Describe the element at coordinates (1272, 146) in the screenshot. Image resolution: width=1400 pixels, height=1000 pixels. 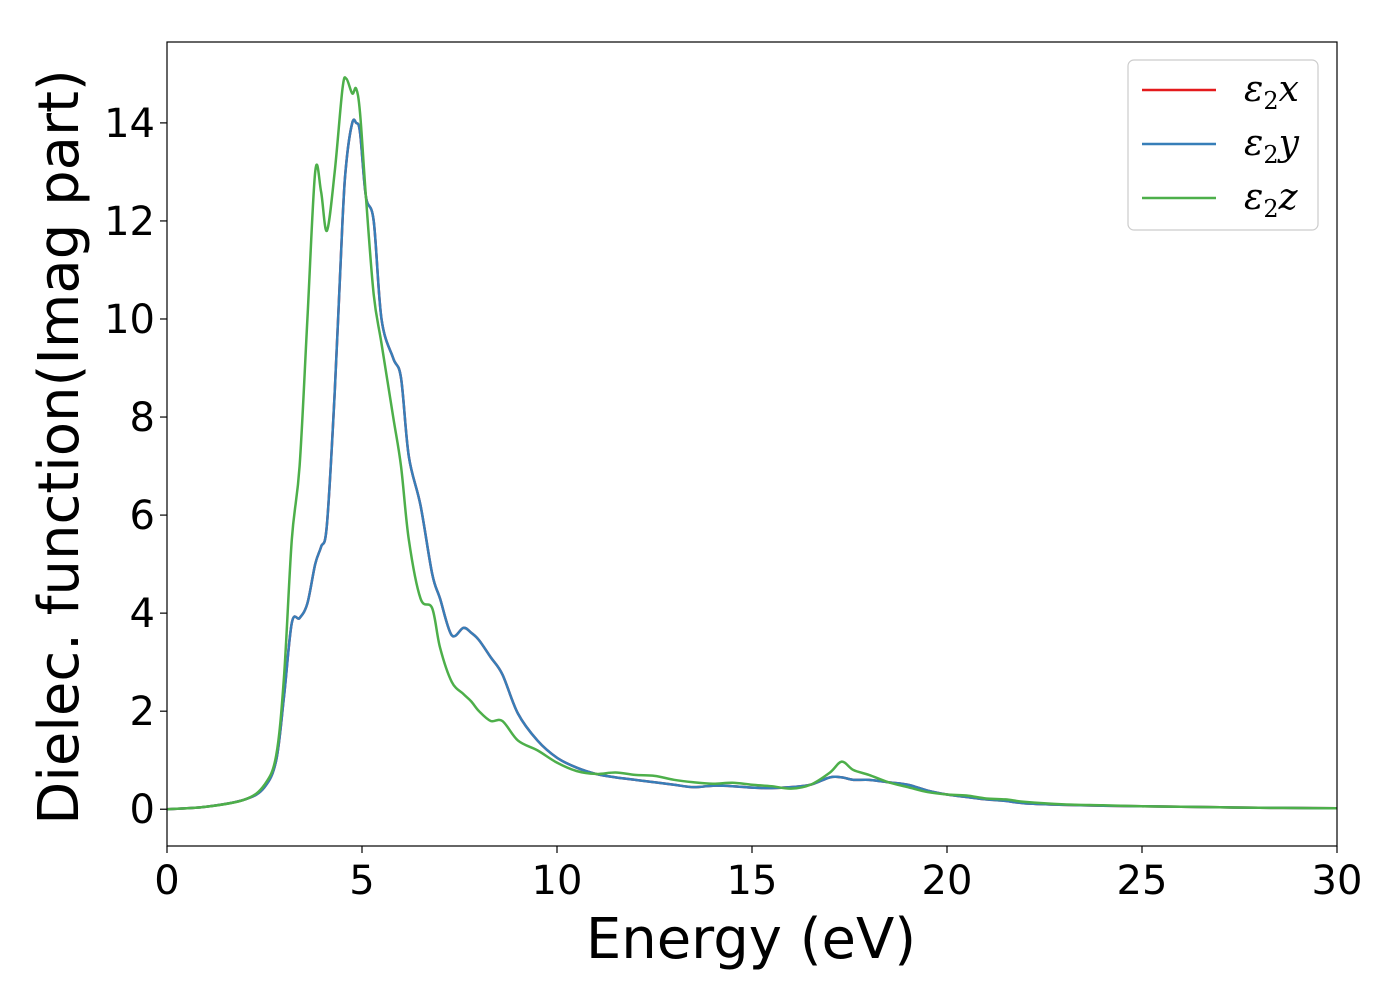
I see `legend-label-y: ε2y` at that location.